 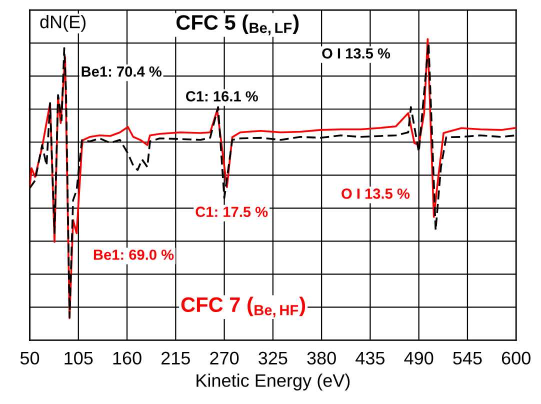 What do you see at coordinates (122, 71) in the screenshot?
I see `annotation: Be1: 70.4 %` at bounding box center [122, 71].